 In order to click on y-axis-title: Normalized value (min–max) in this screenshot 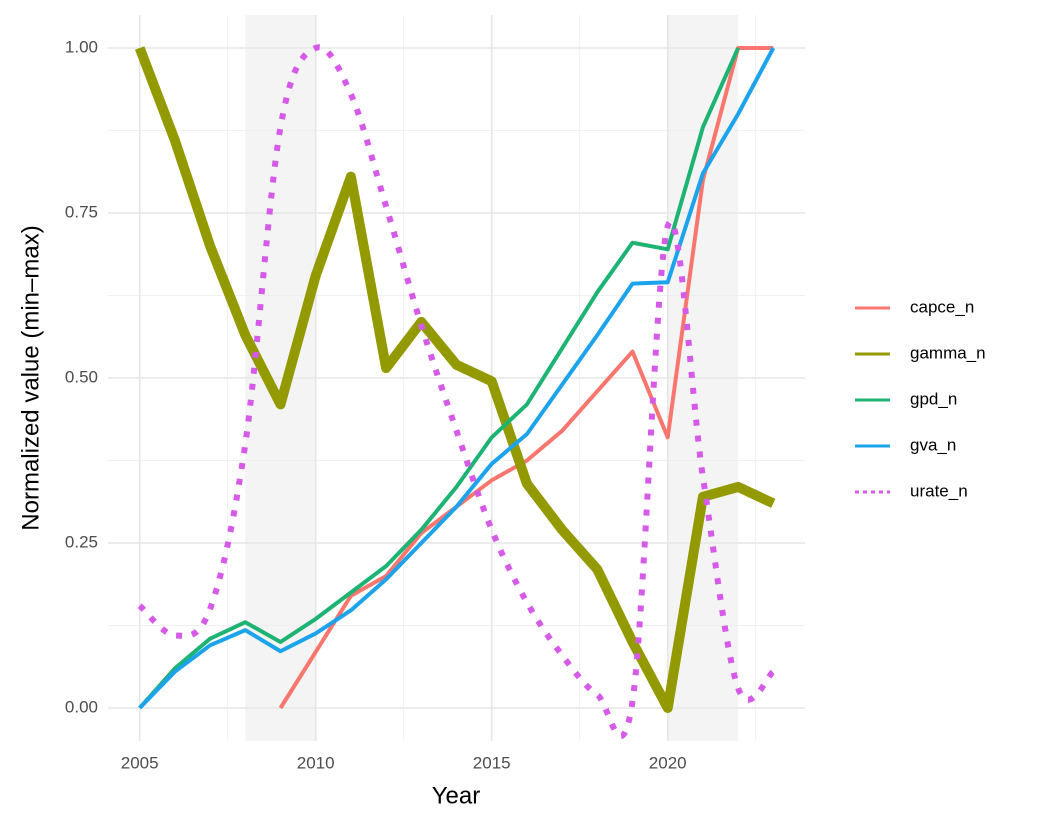, I will do `click(30, 377)`.